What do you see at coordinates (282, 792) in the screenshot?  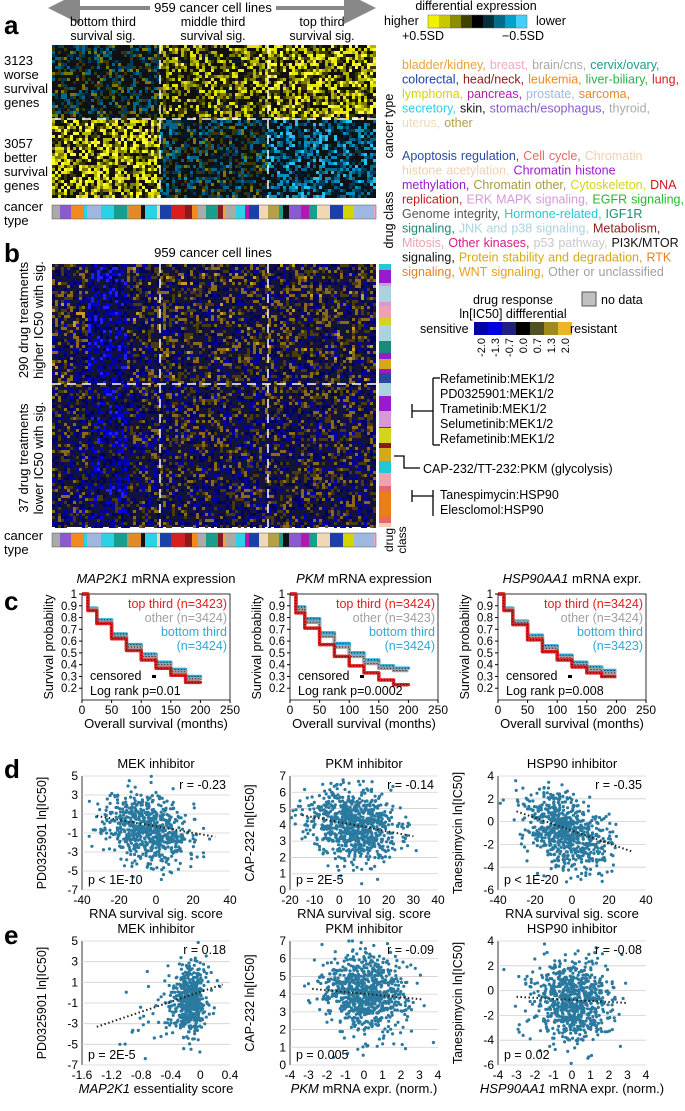 I see `scatter-ytick: 6` at bounding box center [282, 792].